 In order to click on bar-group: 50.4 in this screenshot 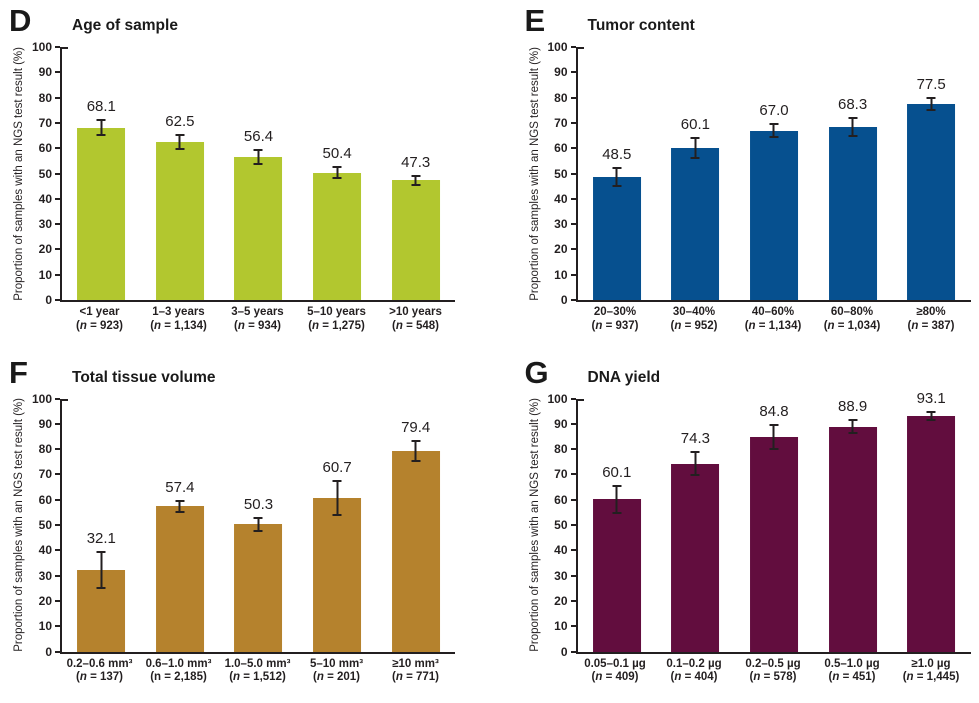, I will do `click(337, 173)`.